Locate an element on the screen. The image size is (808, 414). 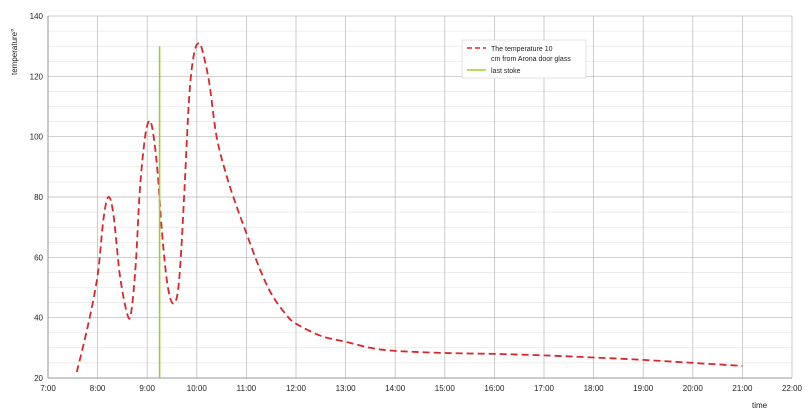
y-tick-label: 40 is located at coordinates (38, 318).